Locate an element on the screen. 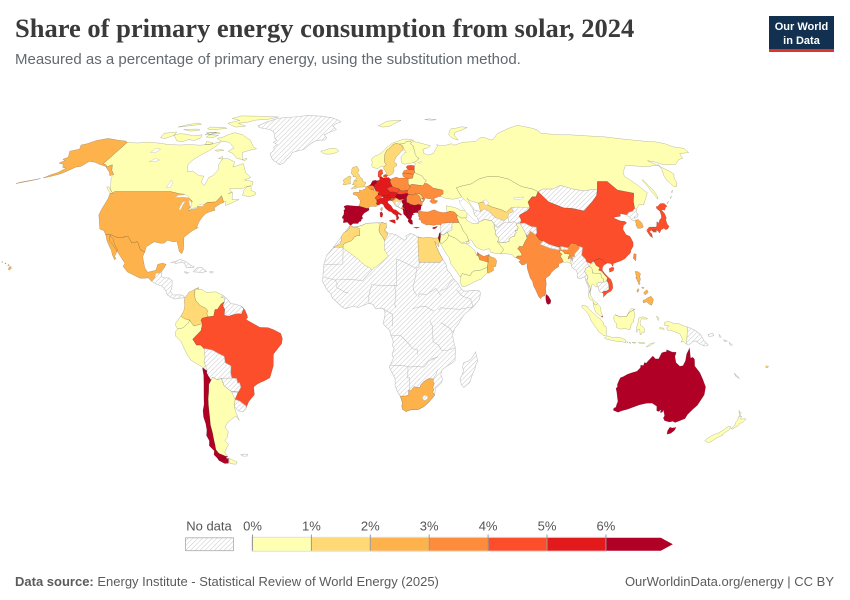  svg-text: 0% is located at coordinates (252, 526).